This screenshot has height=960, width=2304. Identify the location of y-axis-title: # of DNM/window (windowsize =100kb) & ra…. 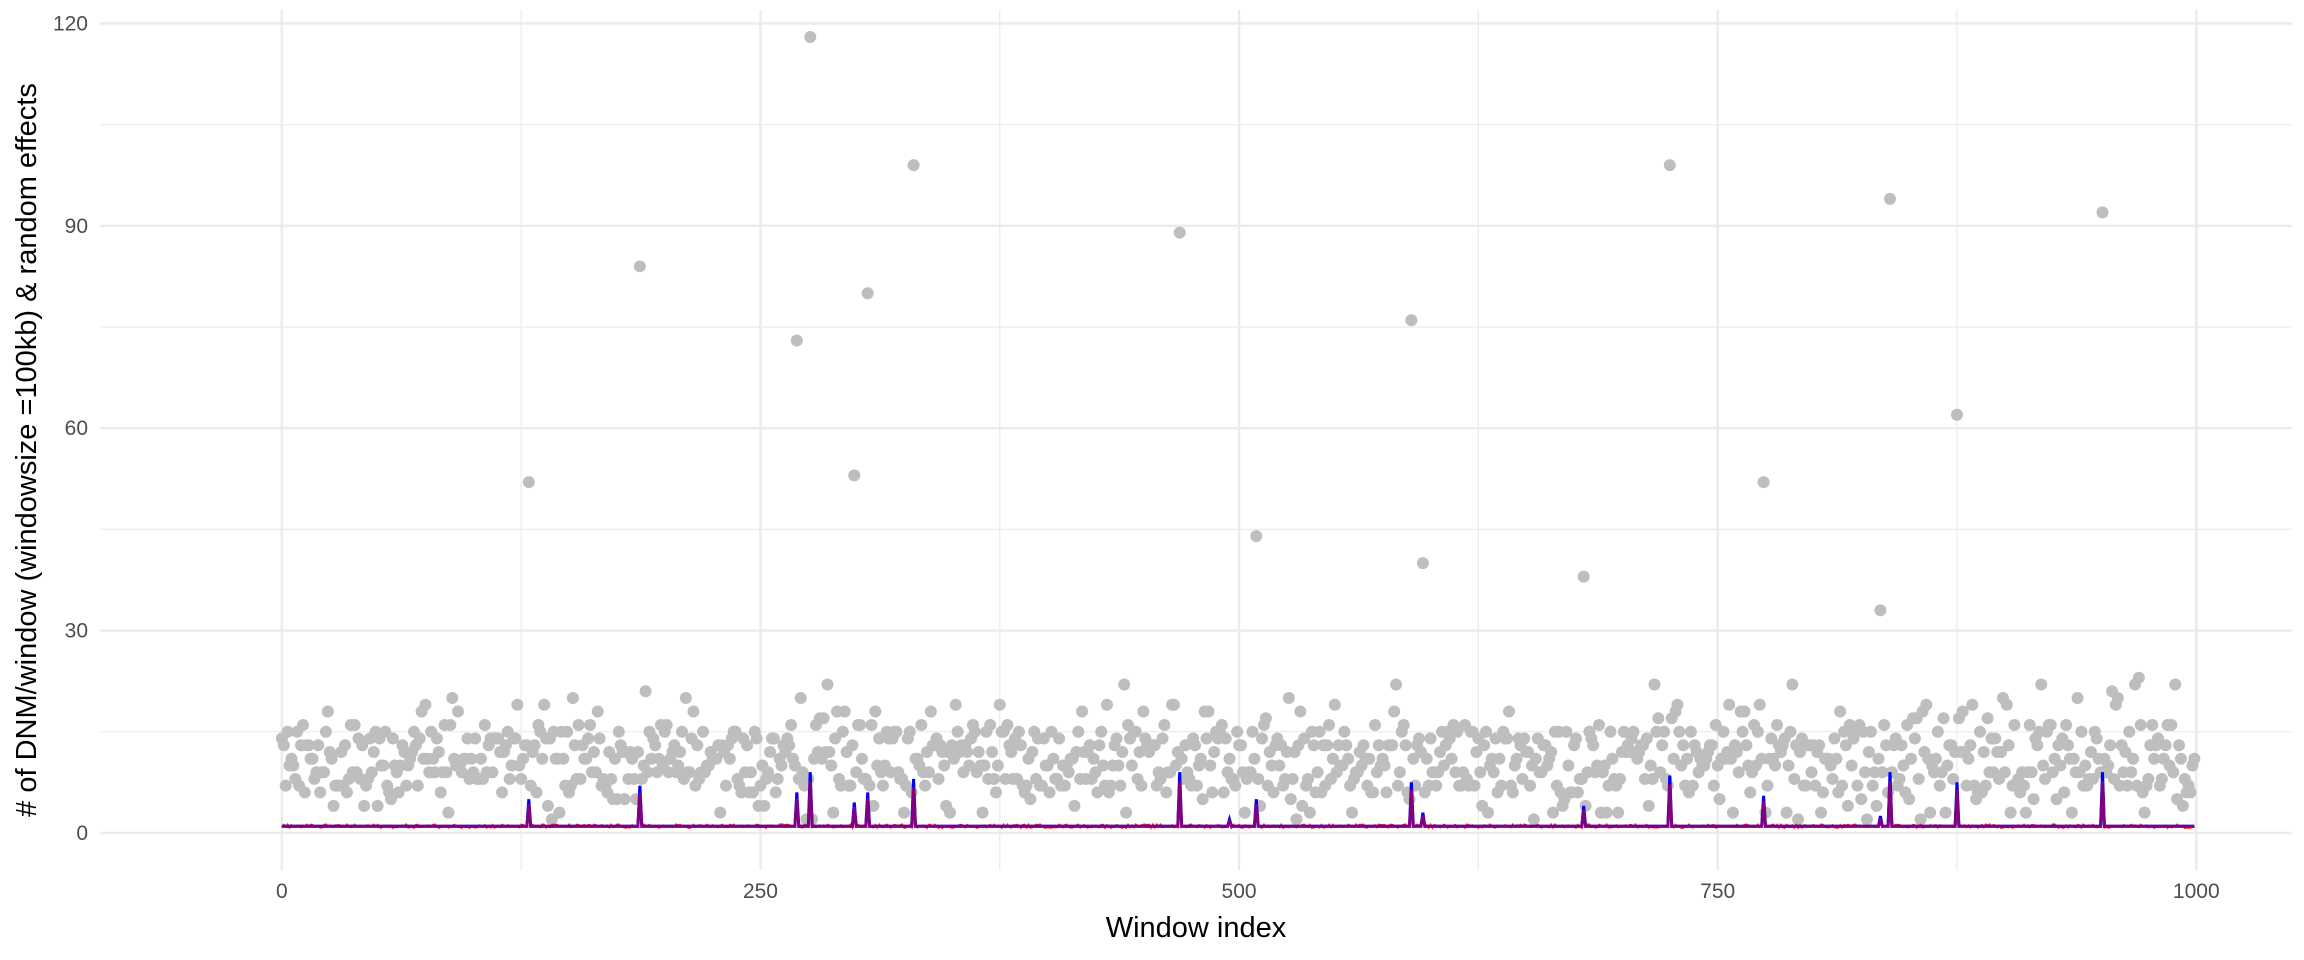
(27, 450).